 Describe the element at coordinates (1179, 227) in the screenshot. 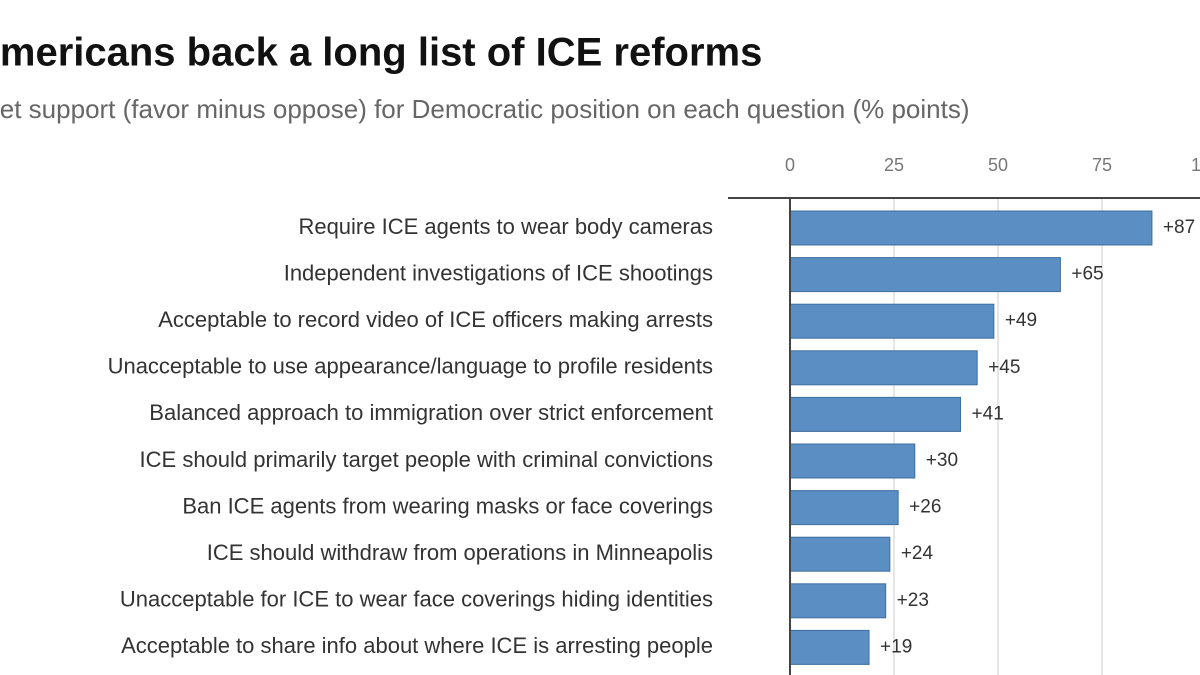

I see `value-label: +87` at that location.